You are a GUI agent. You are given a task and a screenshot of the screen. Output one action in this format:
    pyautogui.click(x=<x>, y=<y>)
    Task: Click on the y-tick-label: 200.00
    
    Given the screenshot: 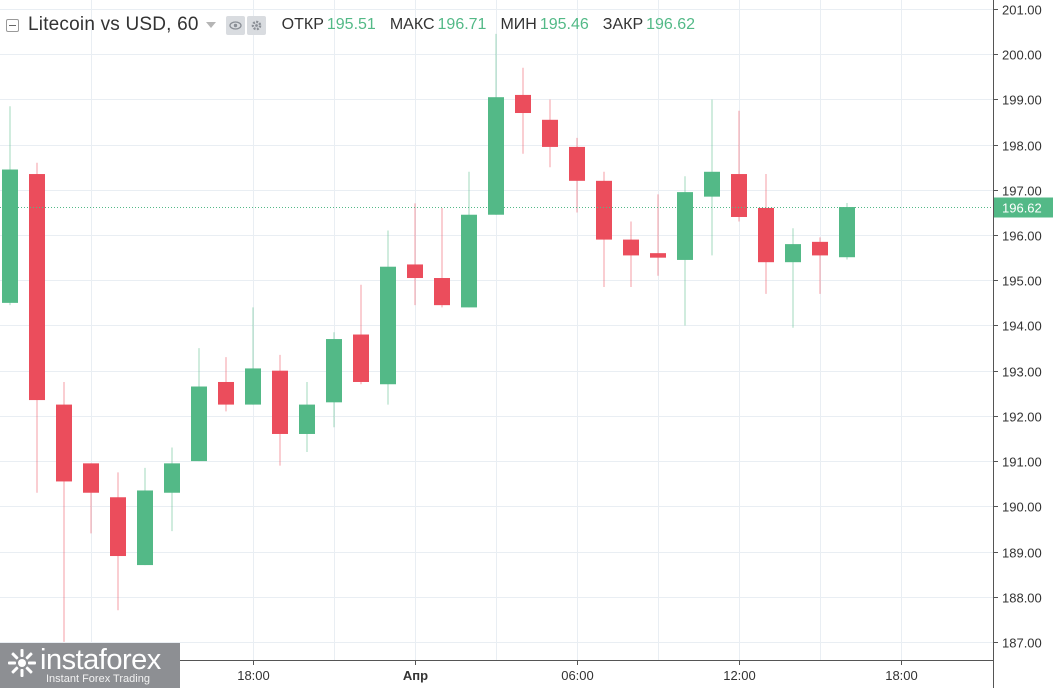 What is the action you would take?
    pyautogui.click(x=1022, y=55)
    